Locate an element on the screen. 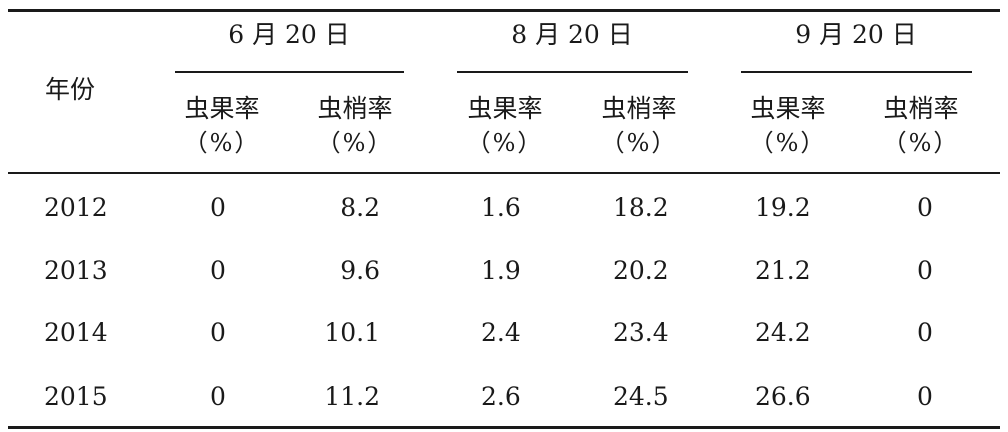 Image resolution: width=1008 pixels, height=432 pixels. value-cell: 1.9 is located at coordinates (501, 270).